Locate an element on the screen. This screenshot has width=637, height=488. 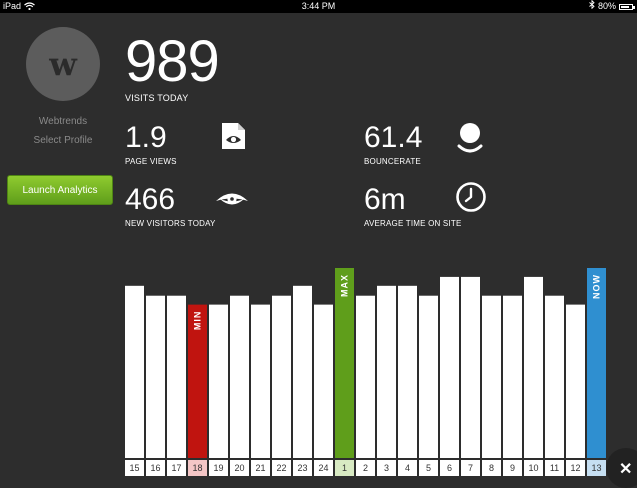
chart-x-tick-11: 11 is located at coordinates (554, 468).